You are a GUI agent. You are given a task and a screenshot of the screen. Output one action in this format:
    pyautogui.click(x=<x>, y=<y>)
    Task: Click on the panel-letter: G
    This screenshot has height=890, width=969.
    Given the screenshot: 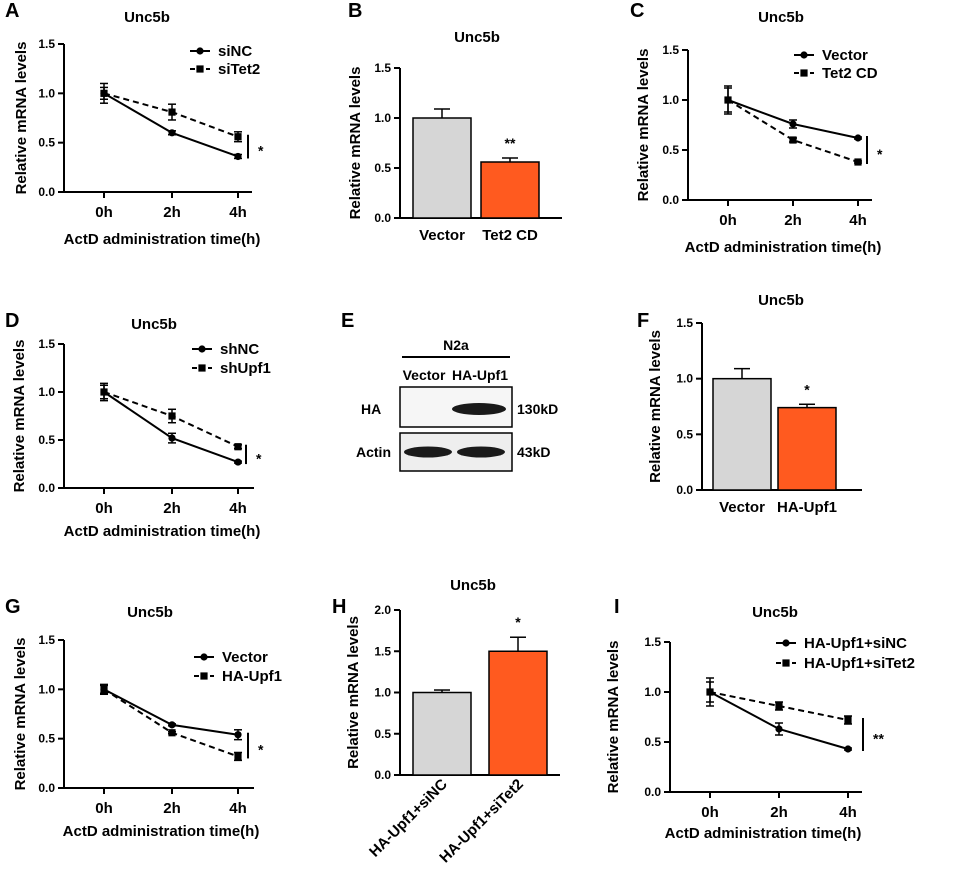 What is the action you would take?
    pyautogui.click(x=13, y=607)
    